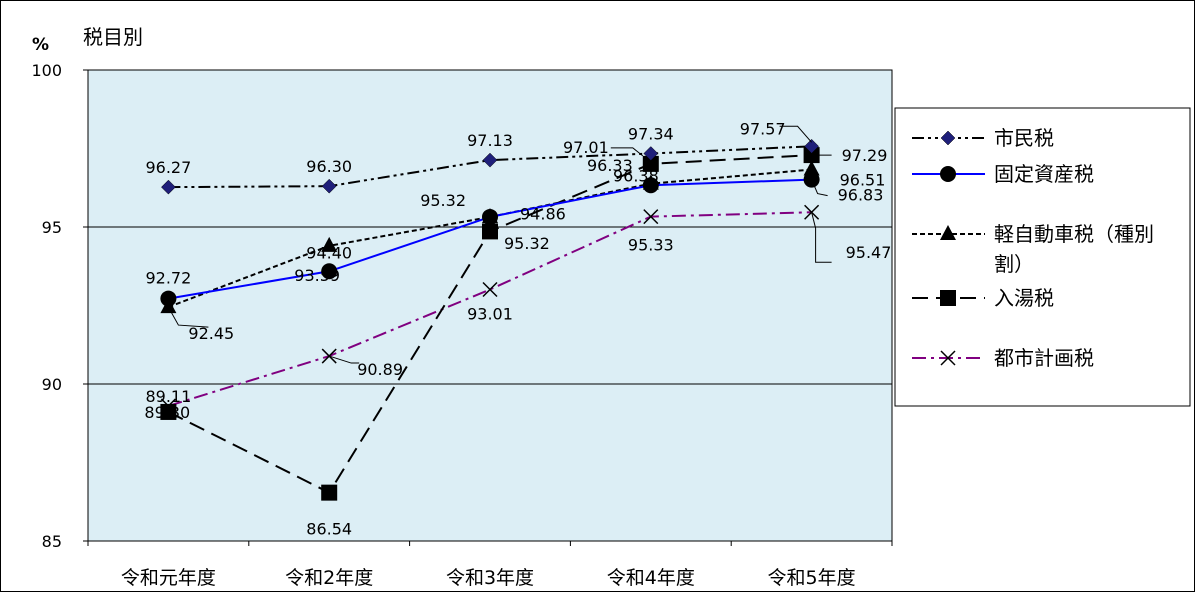  Describe the element at coordinates (168, 578) in the screenshot. I see `x-tick-label: 令和元年度` at that location.